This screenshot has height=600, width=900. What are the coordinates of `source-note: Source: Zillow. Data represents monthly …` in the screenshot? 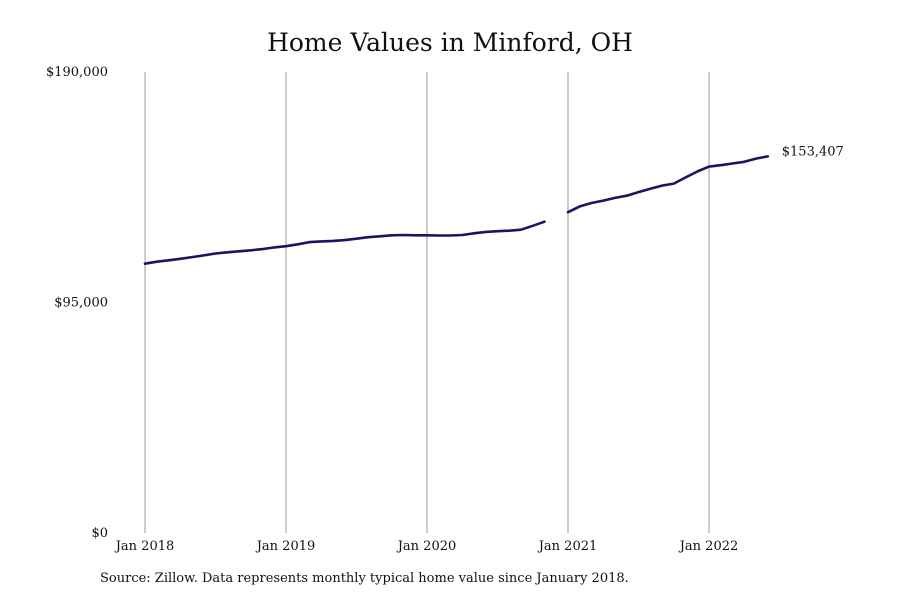 It's located at (364, 578).